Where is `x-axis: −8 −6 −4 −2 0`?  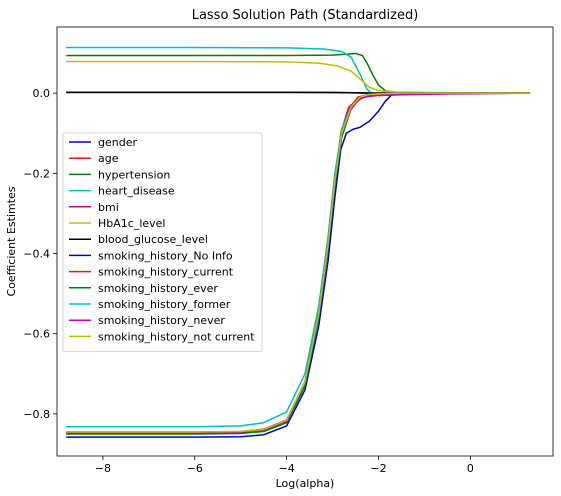
x-axis: −8 −6 −4 −2 0 is located at coordinates (284, 465).